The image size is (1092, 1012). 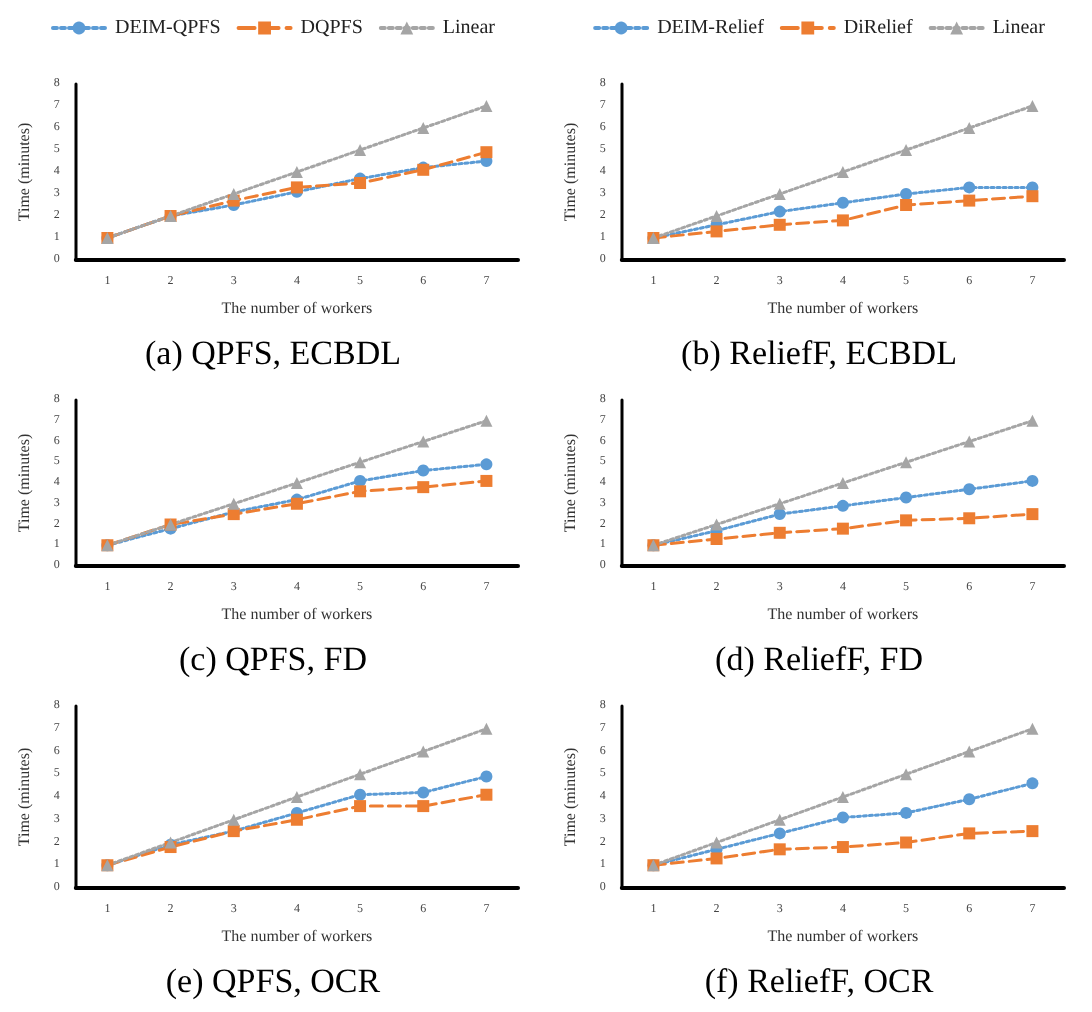 What do you see at coordinates (273, 981) in the screenshot?
I see `text: (e) QPFS, OCR` at bounding box center [273, 981].